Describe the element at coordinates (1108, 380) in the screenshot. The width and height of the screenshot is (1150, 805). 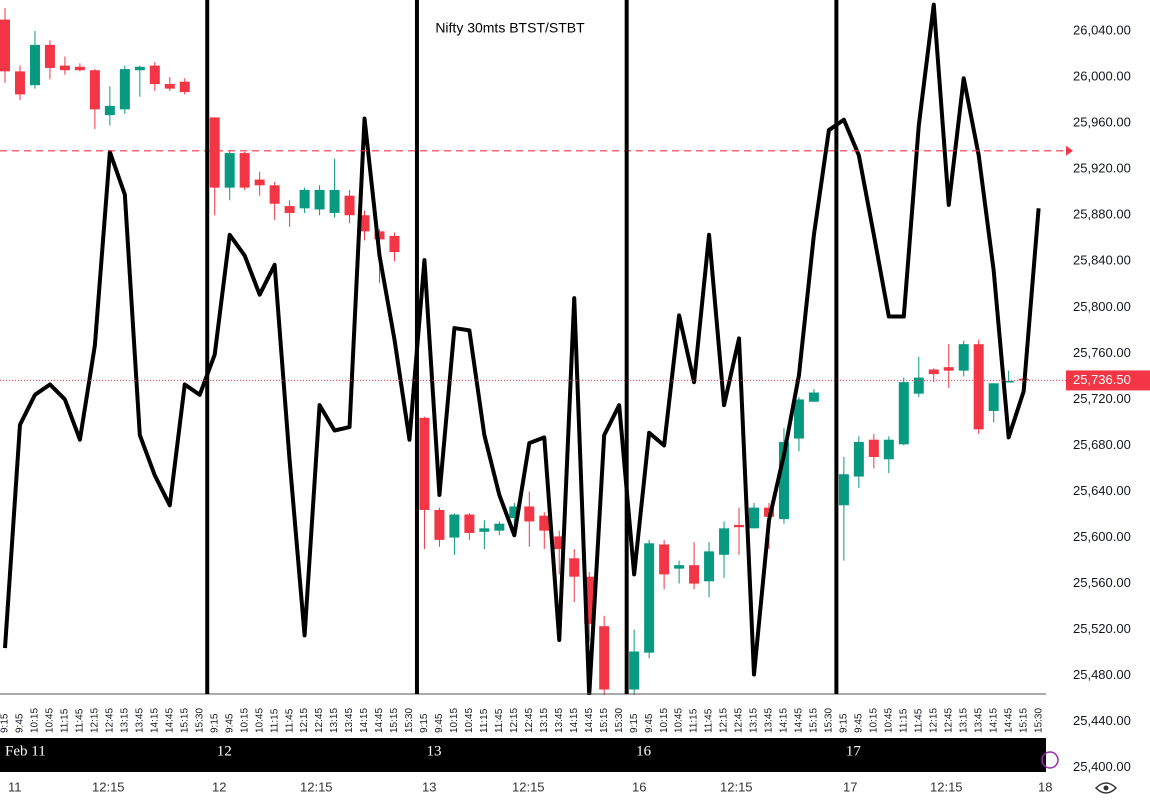
I see `last-price-box` at that location.